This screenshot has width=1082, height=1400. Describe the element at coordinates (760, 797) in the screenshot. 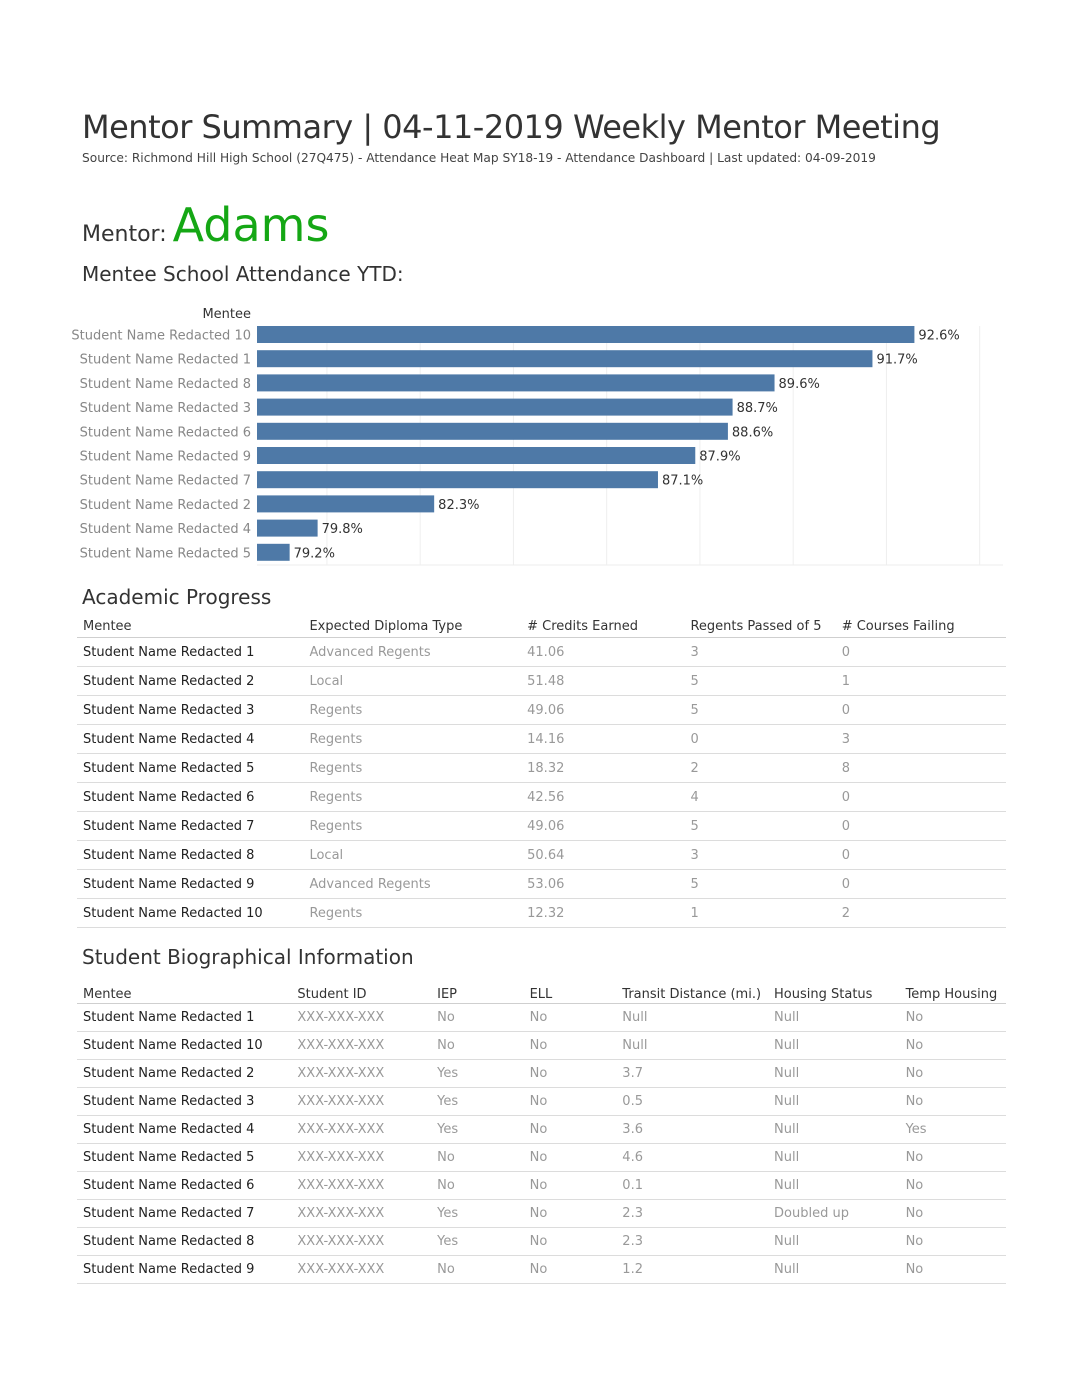

I see `table-cell: 4` at that location.